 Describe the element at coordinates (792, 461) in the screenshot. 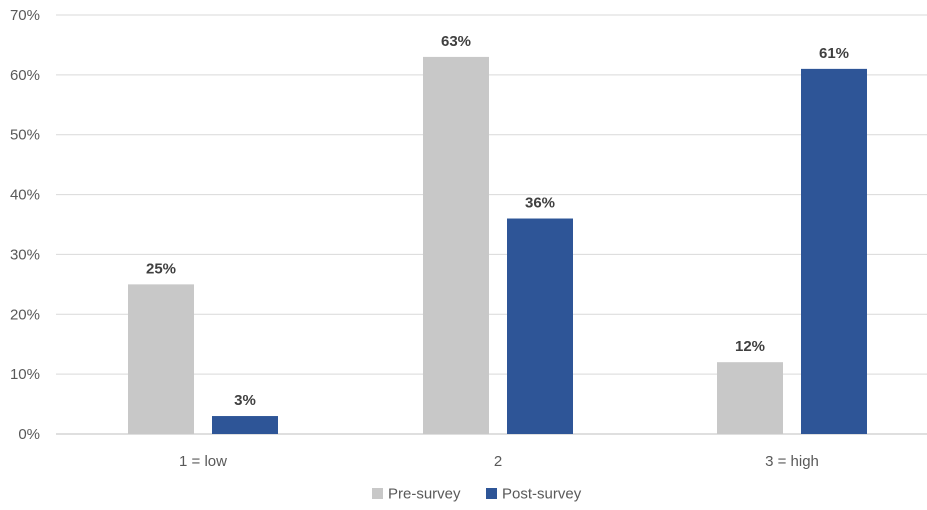

I see `x-category-label: 3 = high` at that location.